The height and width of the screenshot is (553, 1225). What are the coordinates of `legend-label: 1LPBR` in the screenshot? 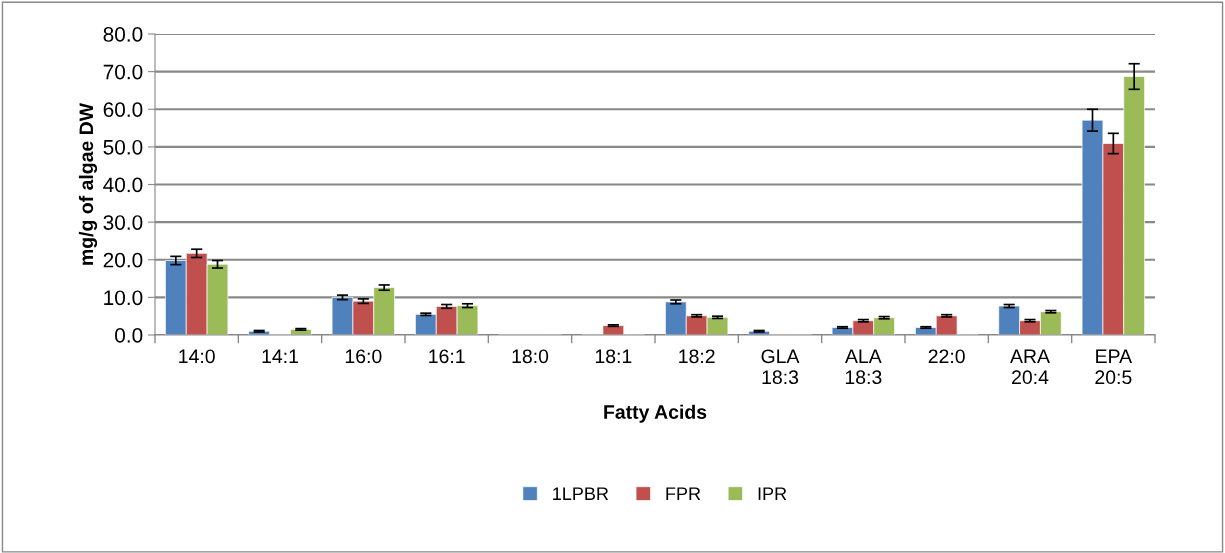 It's located at (581, 493).